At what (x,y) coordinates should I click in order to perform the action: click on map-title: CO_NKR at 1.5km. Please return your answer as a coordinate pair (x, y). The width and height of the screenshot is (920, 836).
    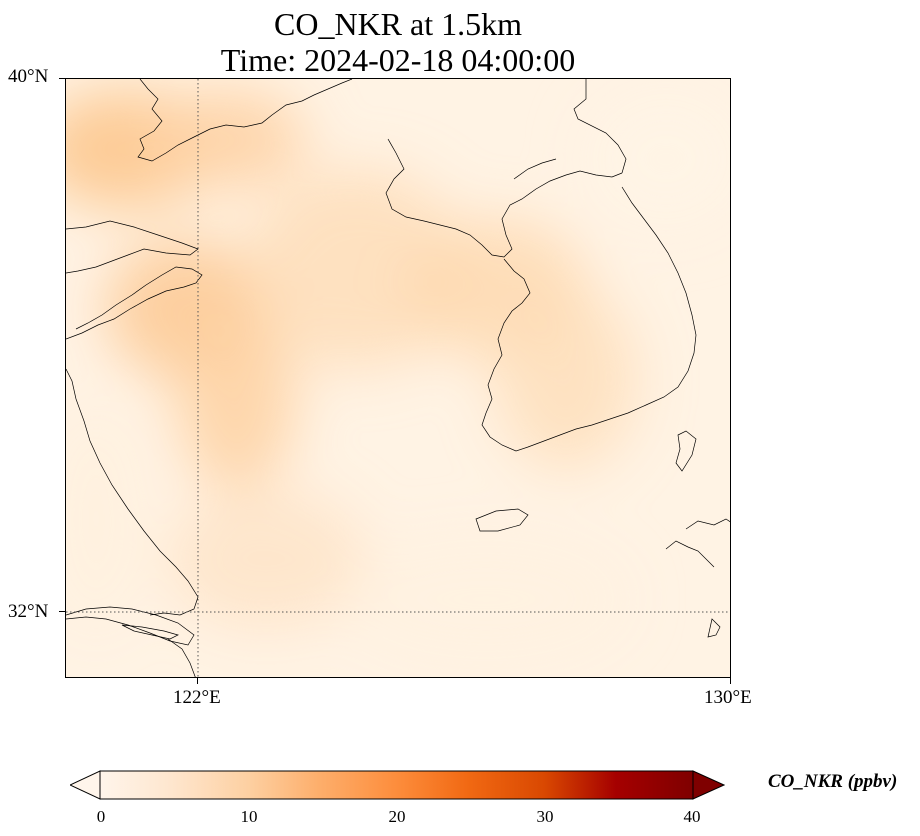
    Looking at the image, I should click on (398, 24).